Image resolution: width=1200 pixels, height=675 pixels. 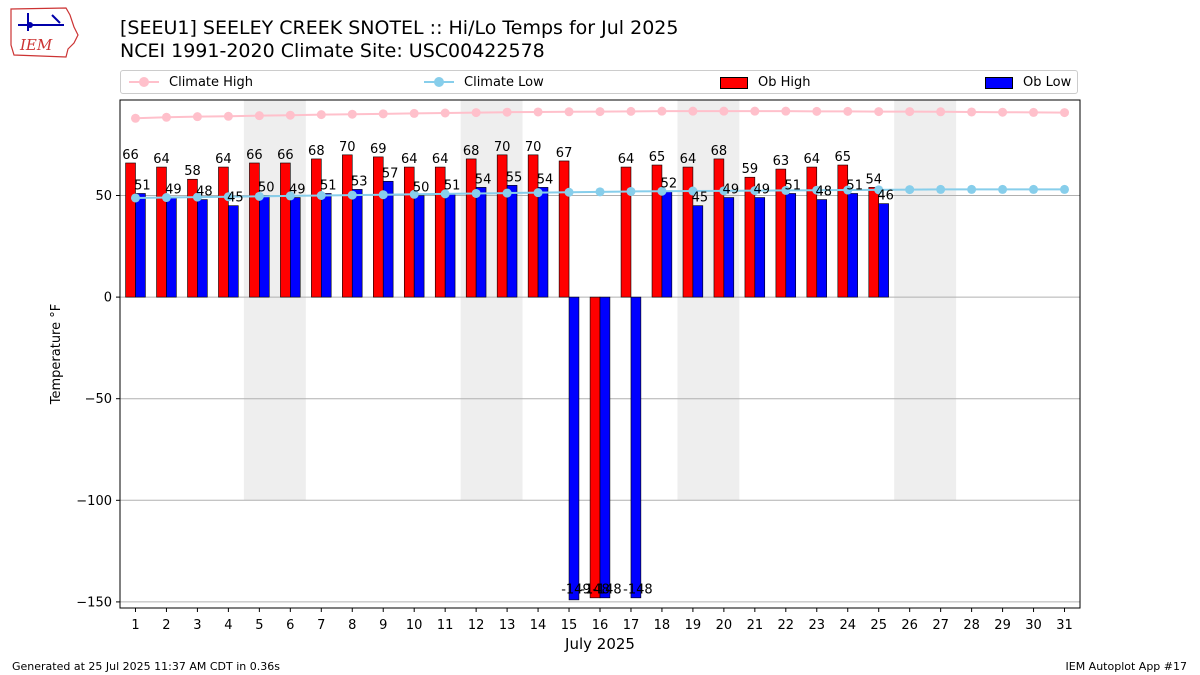 What do you see at coordinates (823, 192) in the screenshot?
I see `ob-low-label: 48` at bounding box center [823, 192].